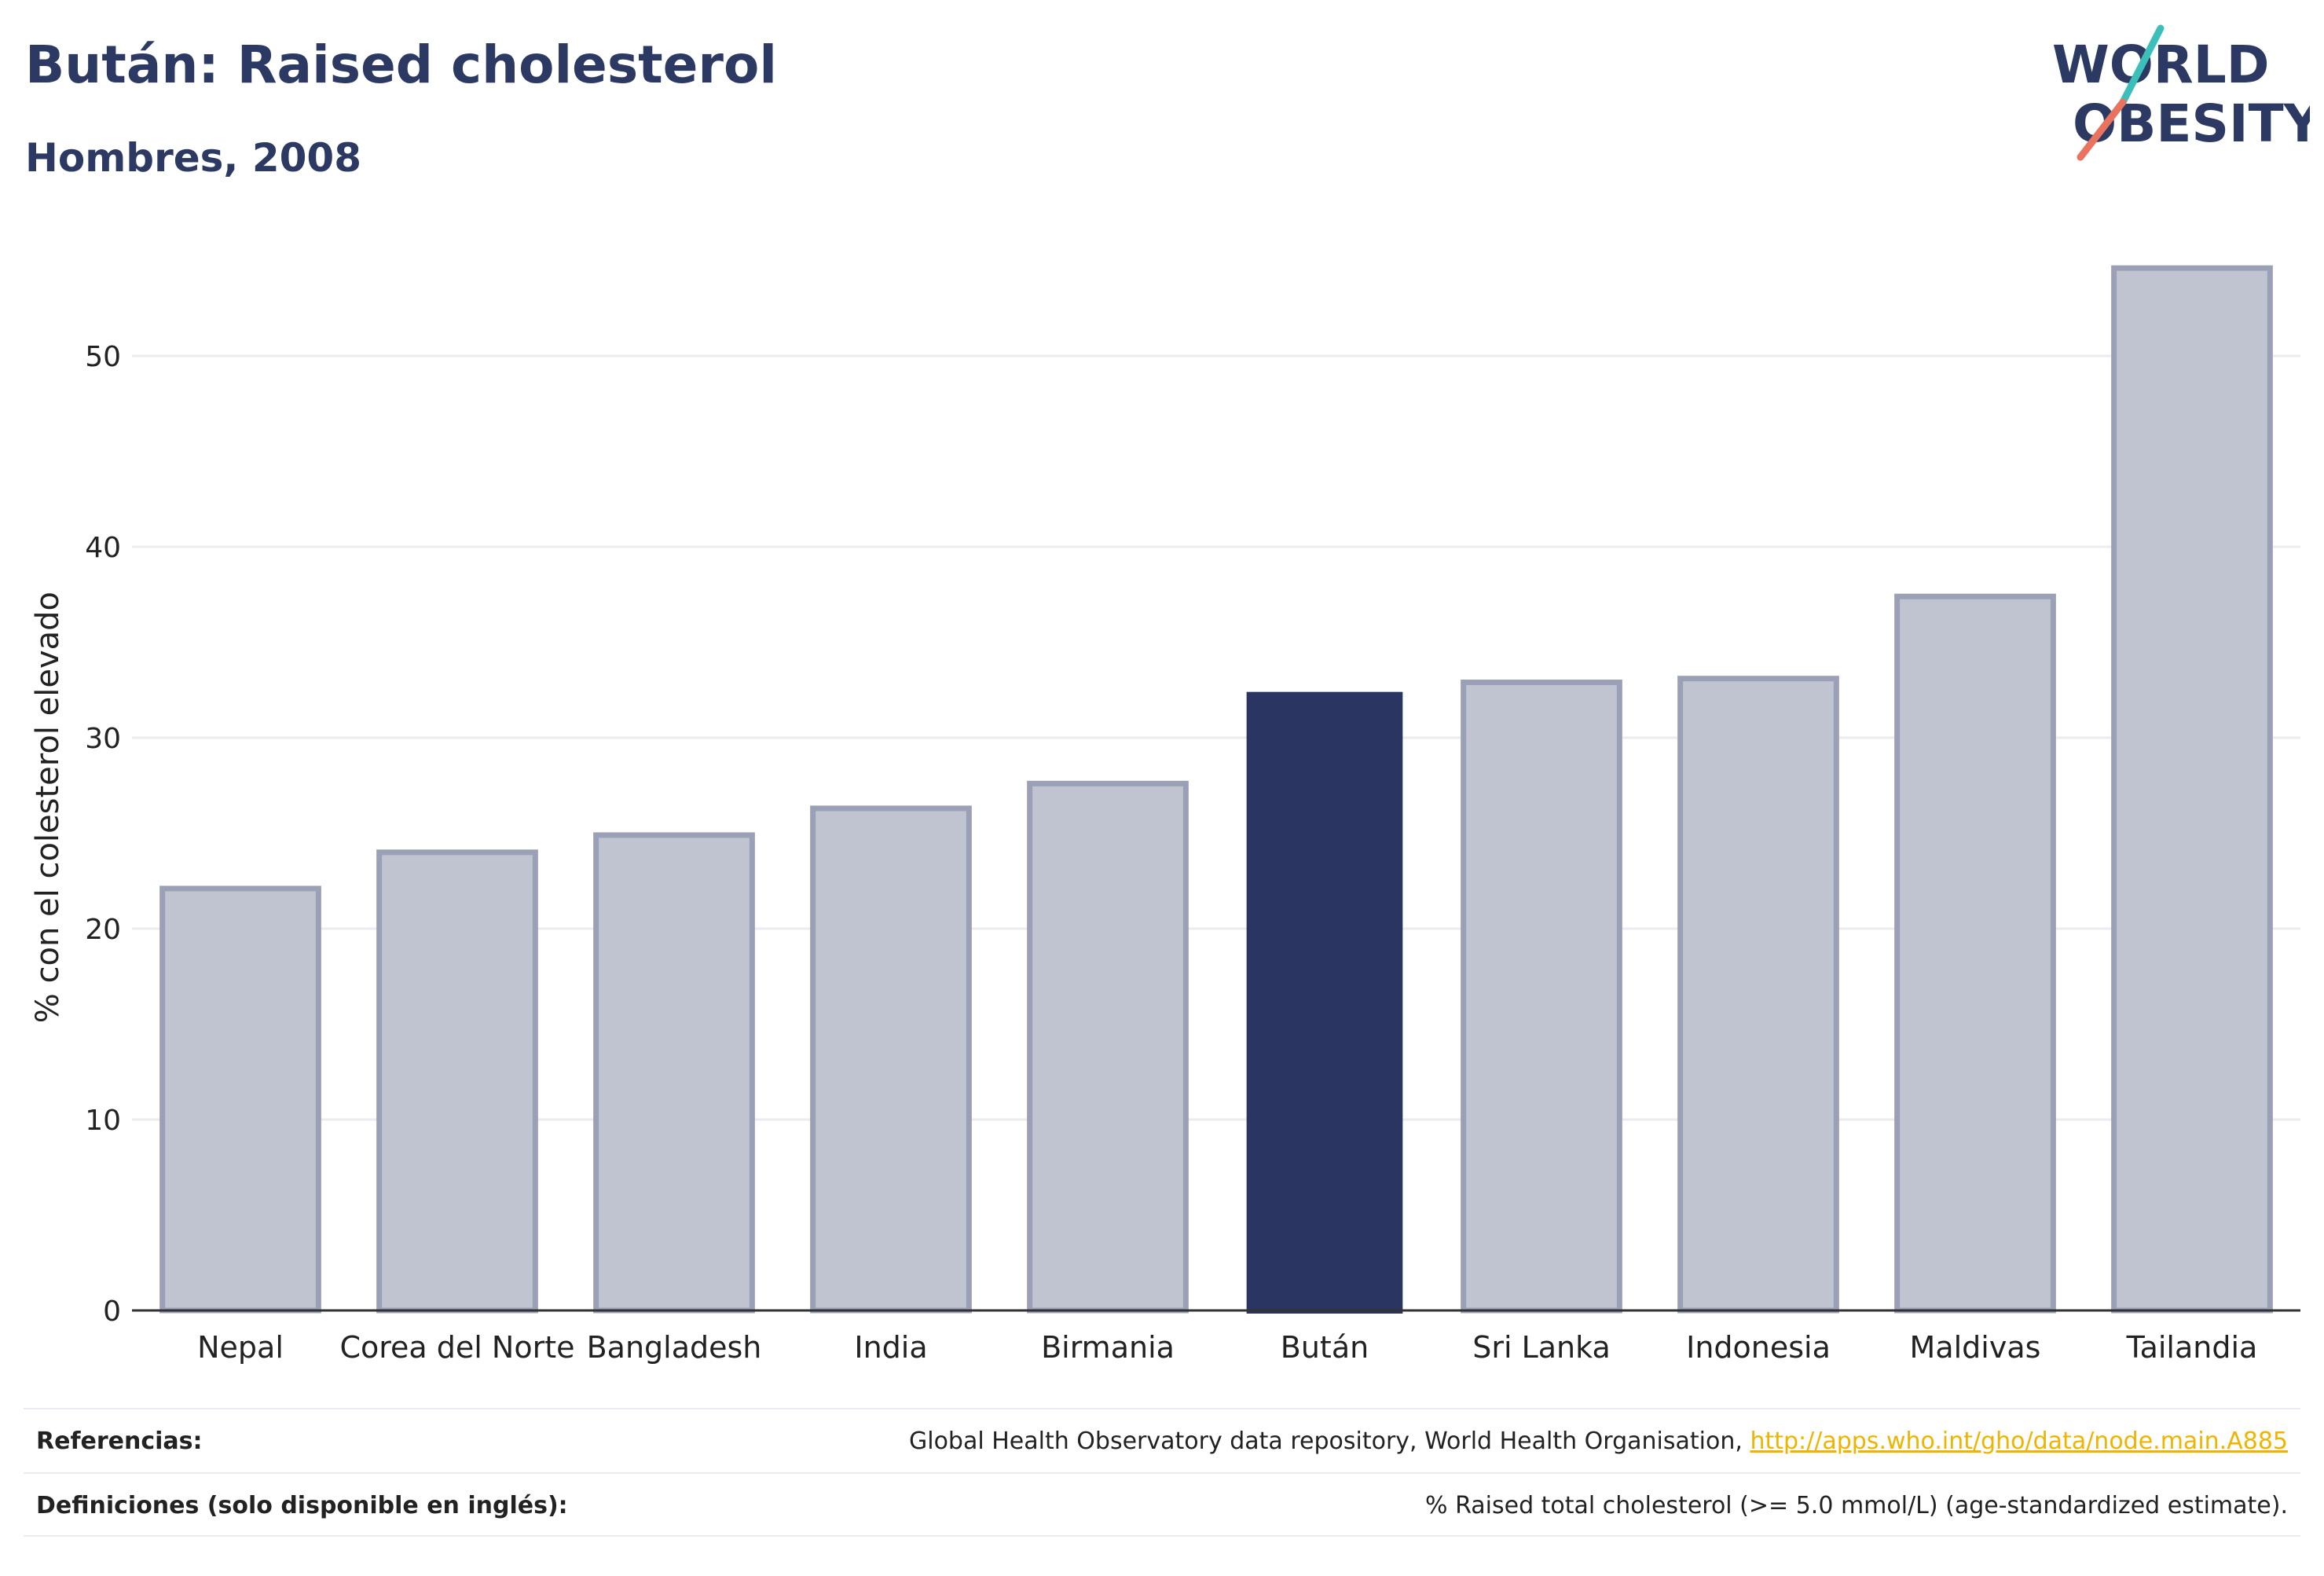 Image resolution: width=2324 pixels, height=1576 pixels. Describe the element at coordinates (48, 807) in the screenshot. I see `y-axis-label: % con el colesterol elevado` at that location.